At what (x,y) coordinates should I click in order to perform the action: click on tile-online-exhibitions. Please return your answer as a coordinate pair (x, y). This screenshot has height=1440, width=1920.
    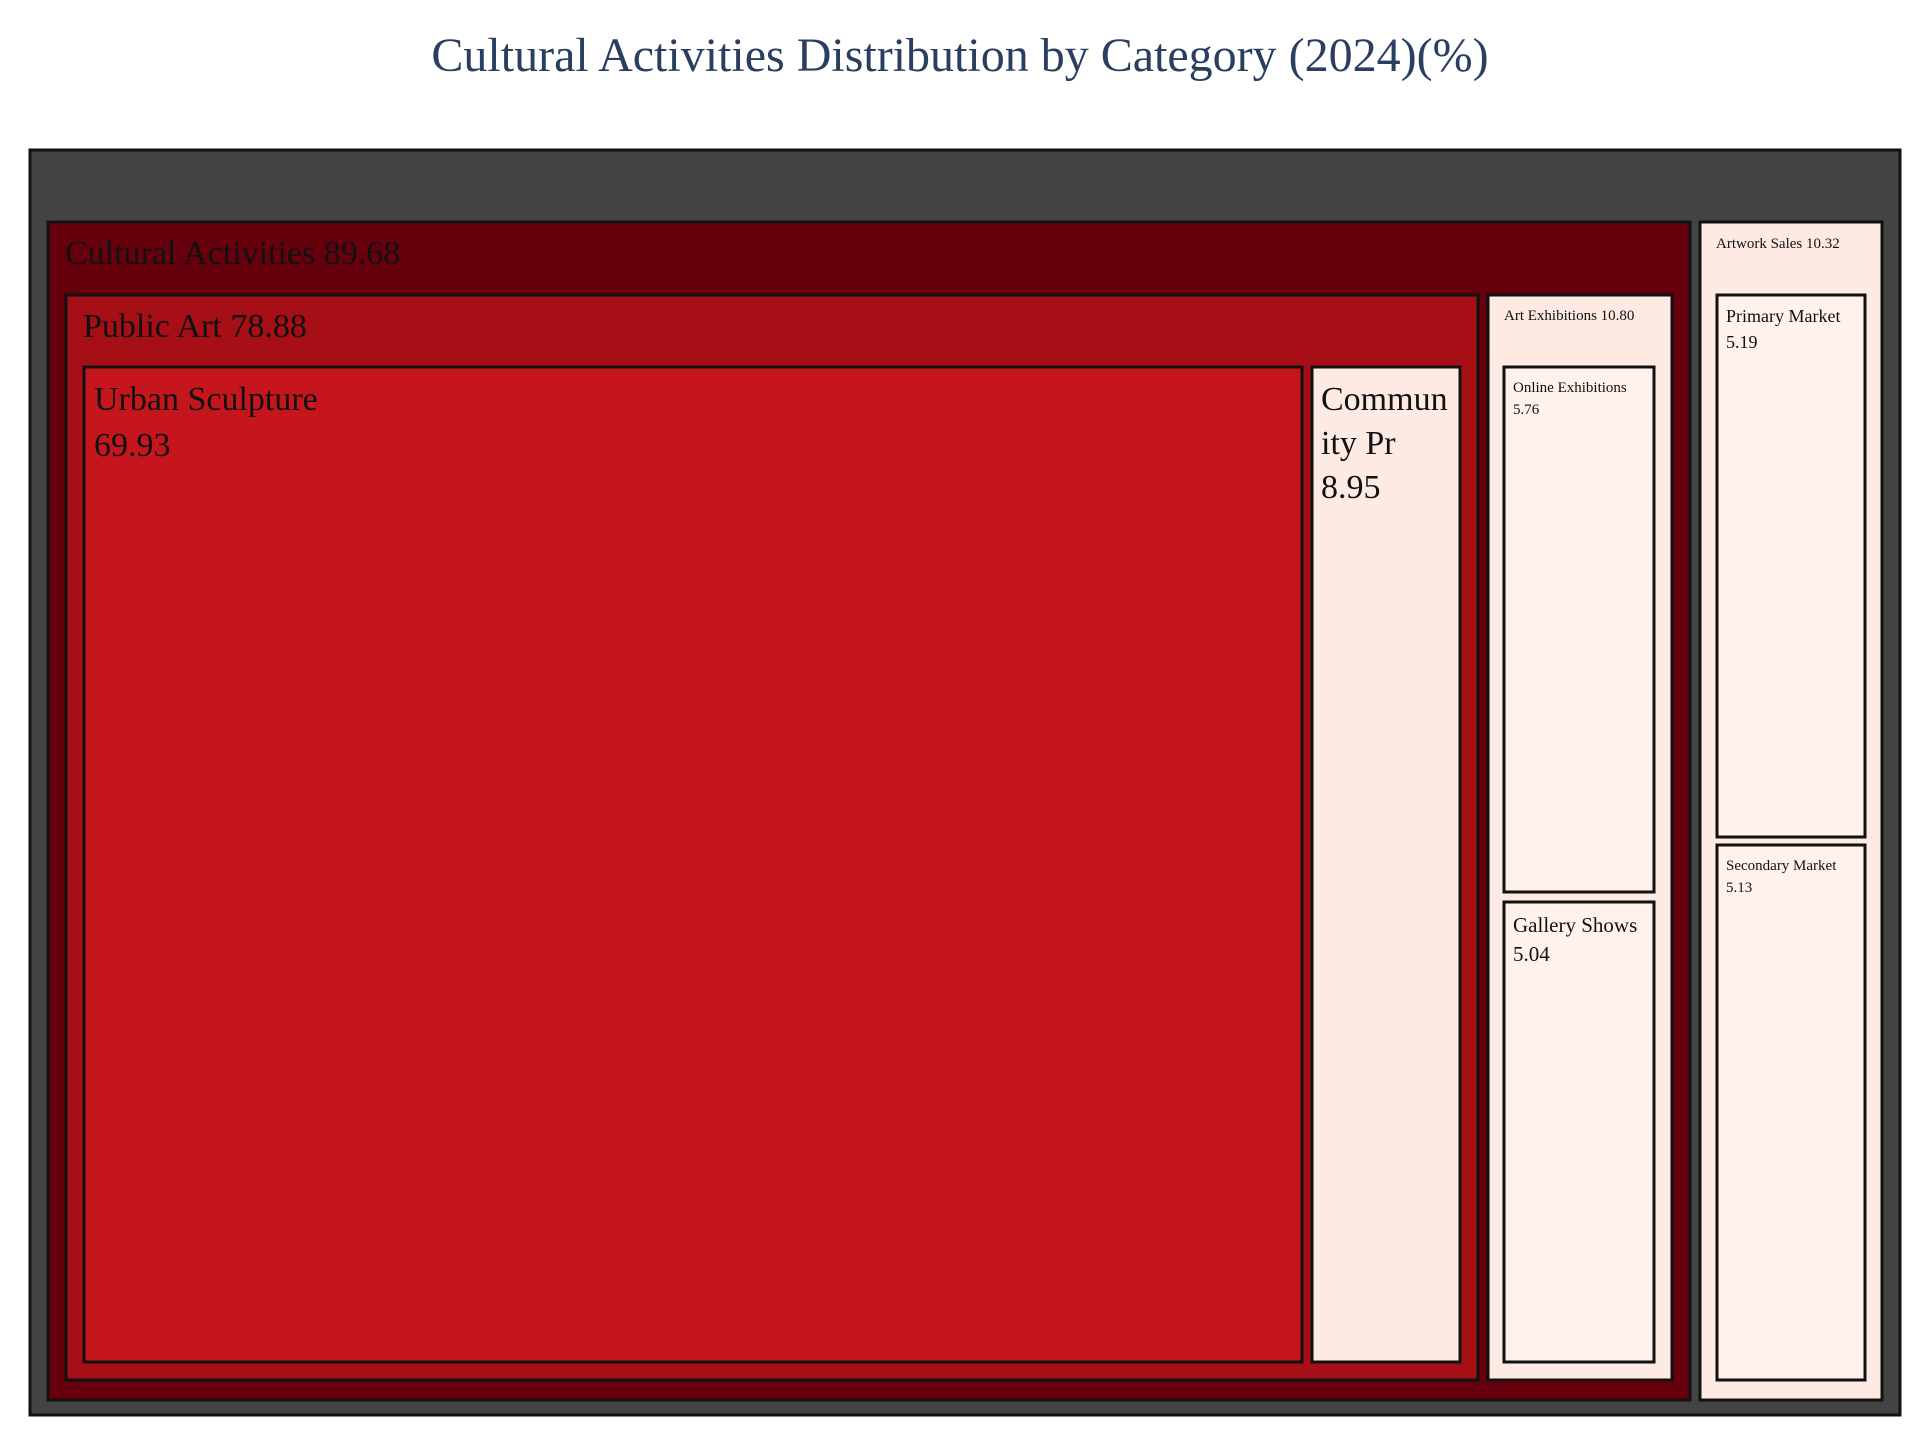
    Looking at the image, I should click on (1579, 629).